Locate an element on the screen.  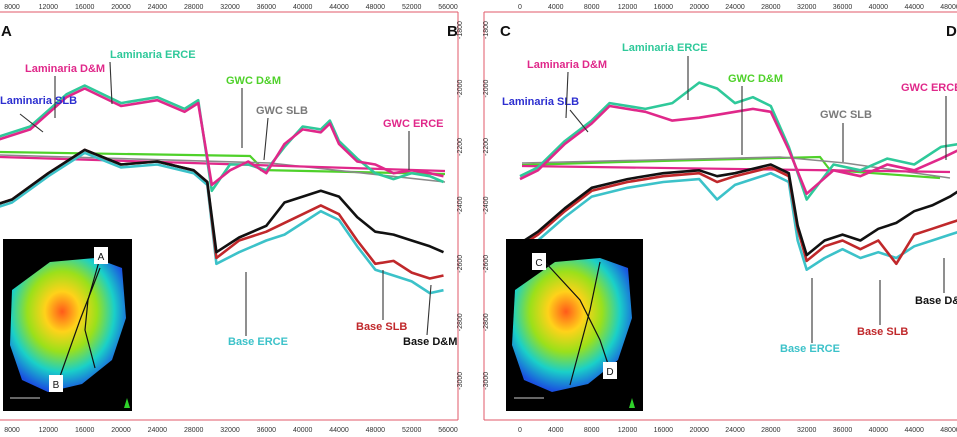
inset-section-line-b is located at coordinates (79, 325).